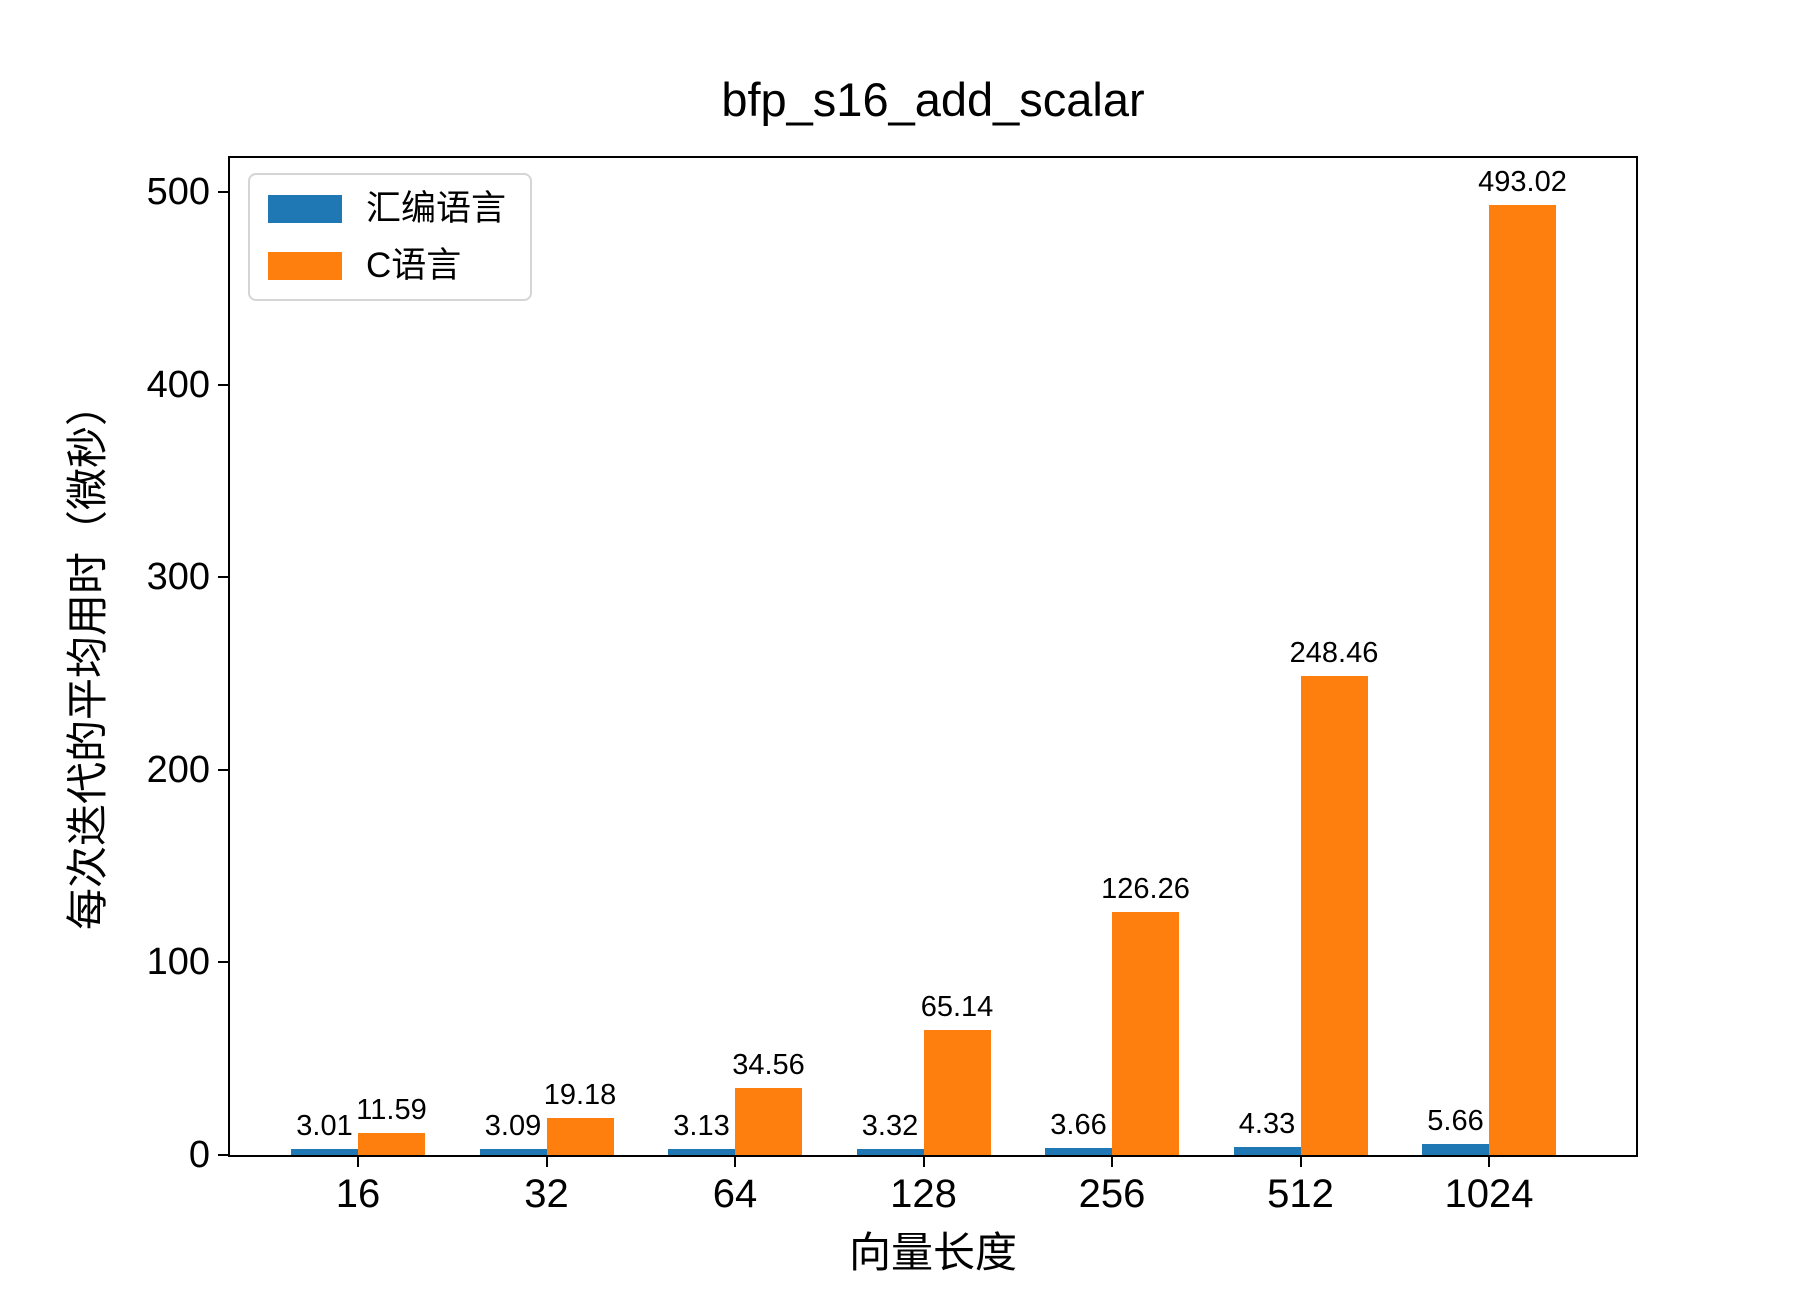 The width and height of the screenshot is (1820, 1300). I want to click on bar-value-label: 4.33, so click(1267, 1123).